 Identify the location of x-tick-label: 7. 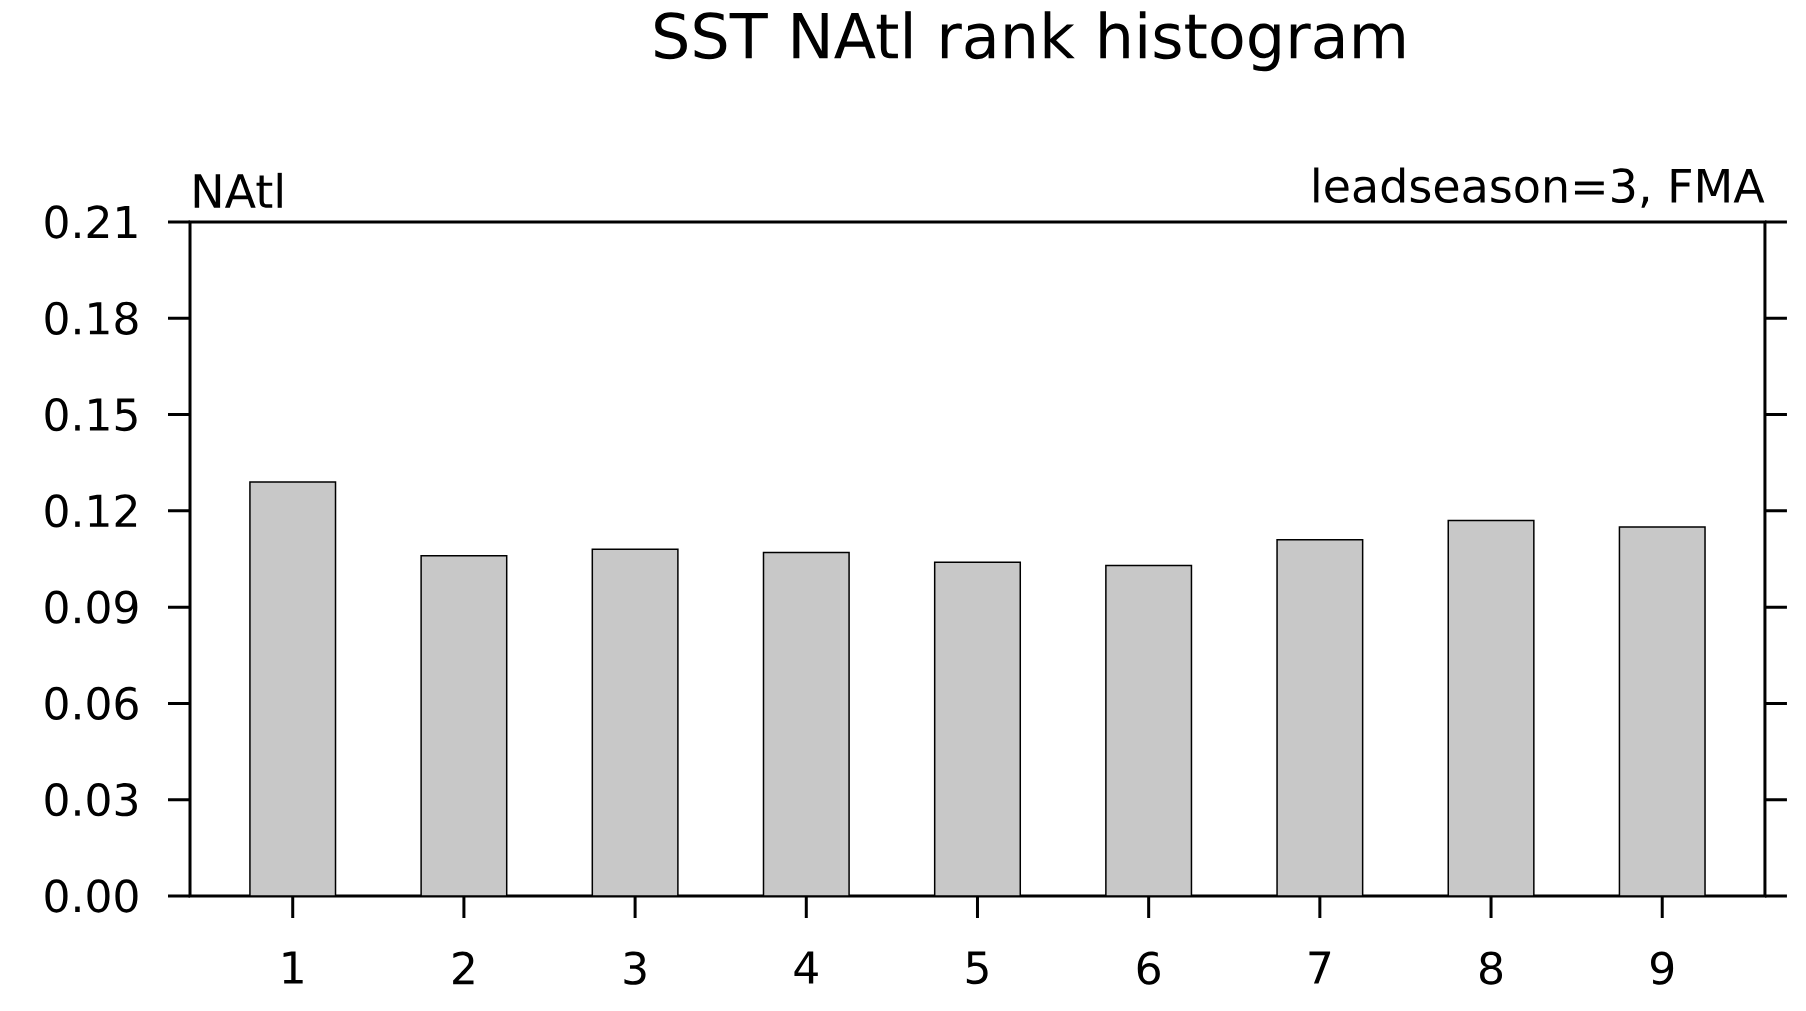
(1320, 967).